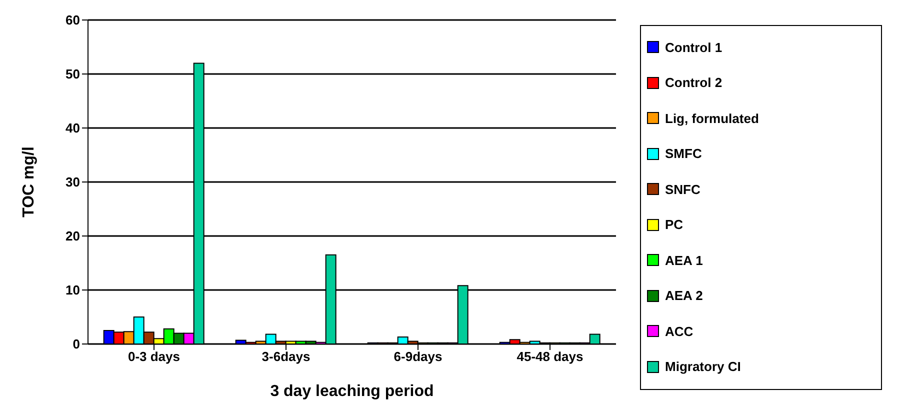  Describe the element at coordinates (683, 154) in the screenshot. I see `legend-label: SMFC` at that location.